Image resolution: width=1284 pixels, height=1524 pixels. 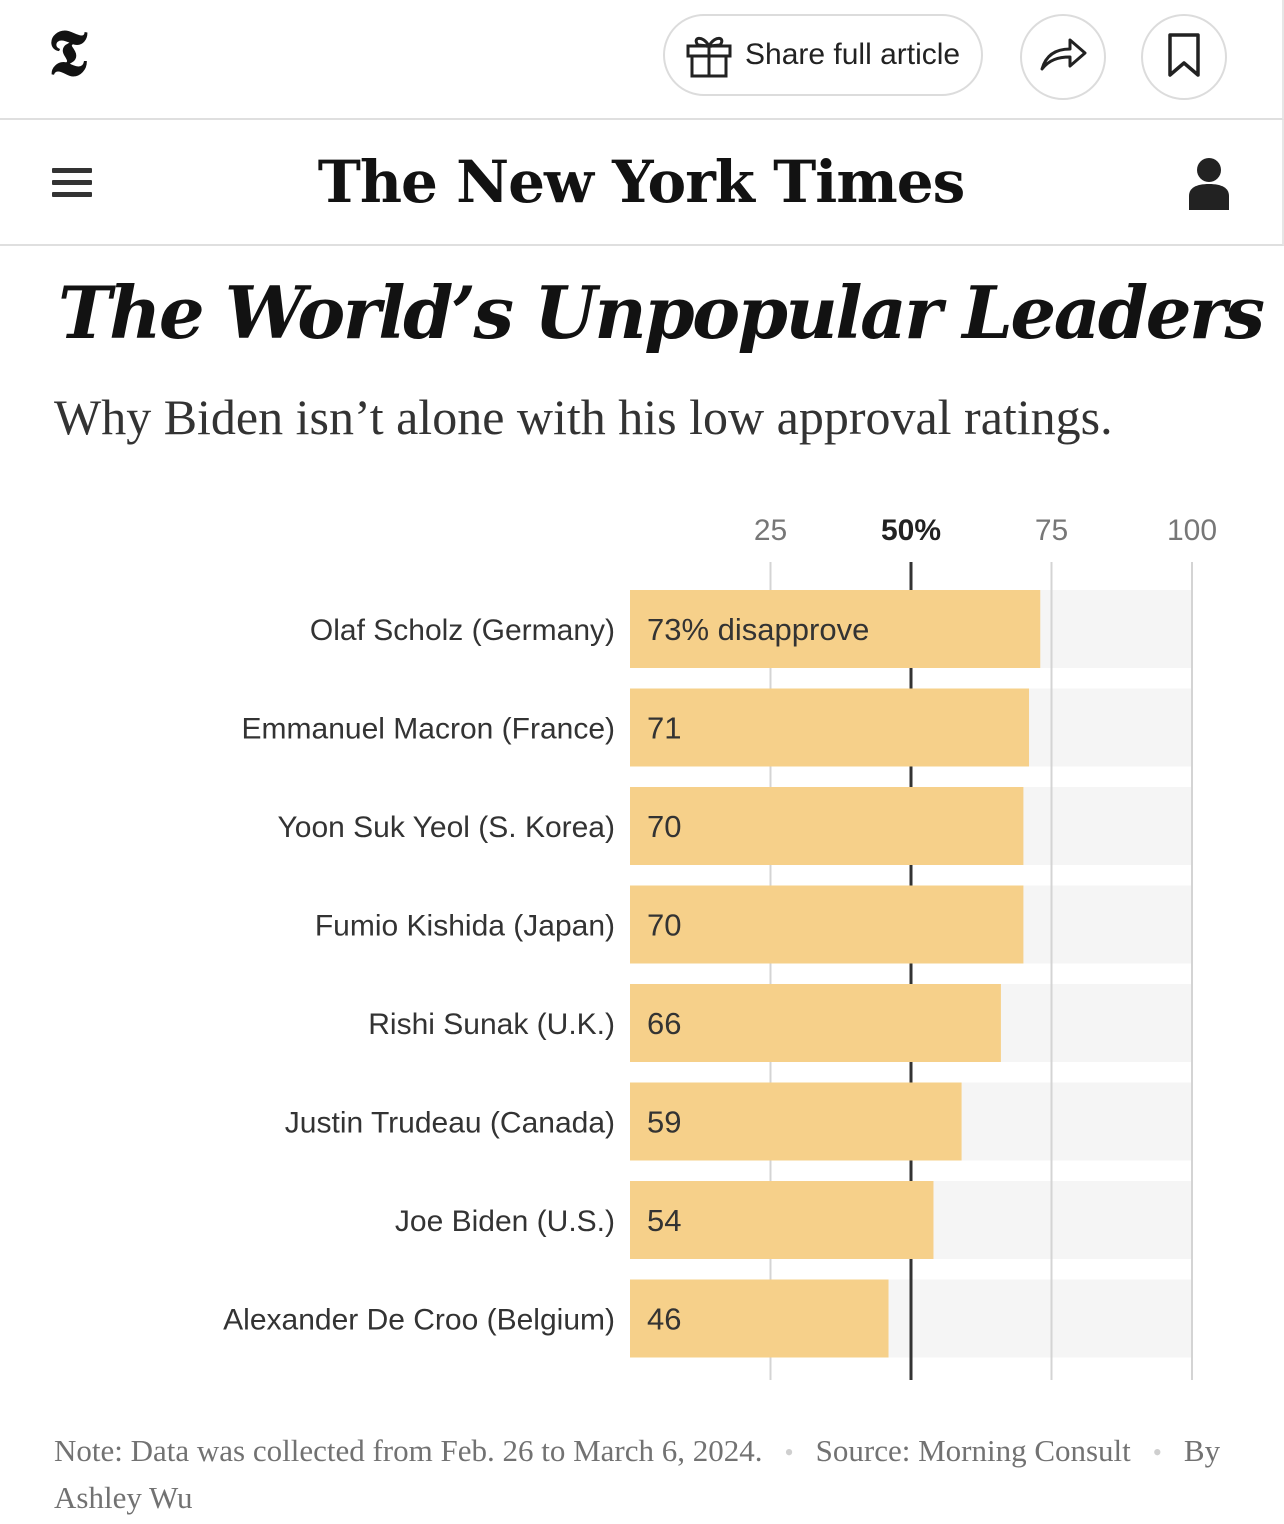 I want to click on category-label: Alexander De Croo (Belgium), so click(x=419, y=1320).